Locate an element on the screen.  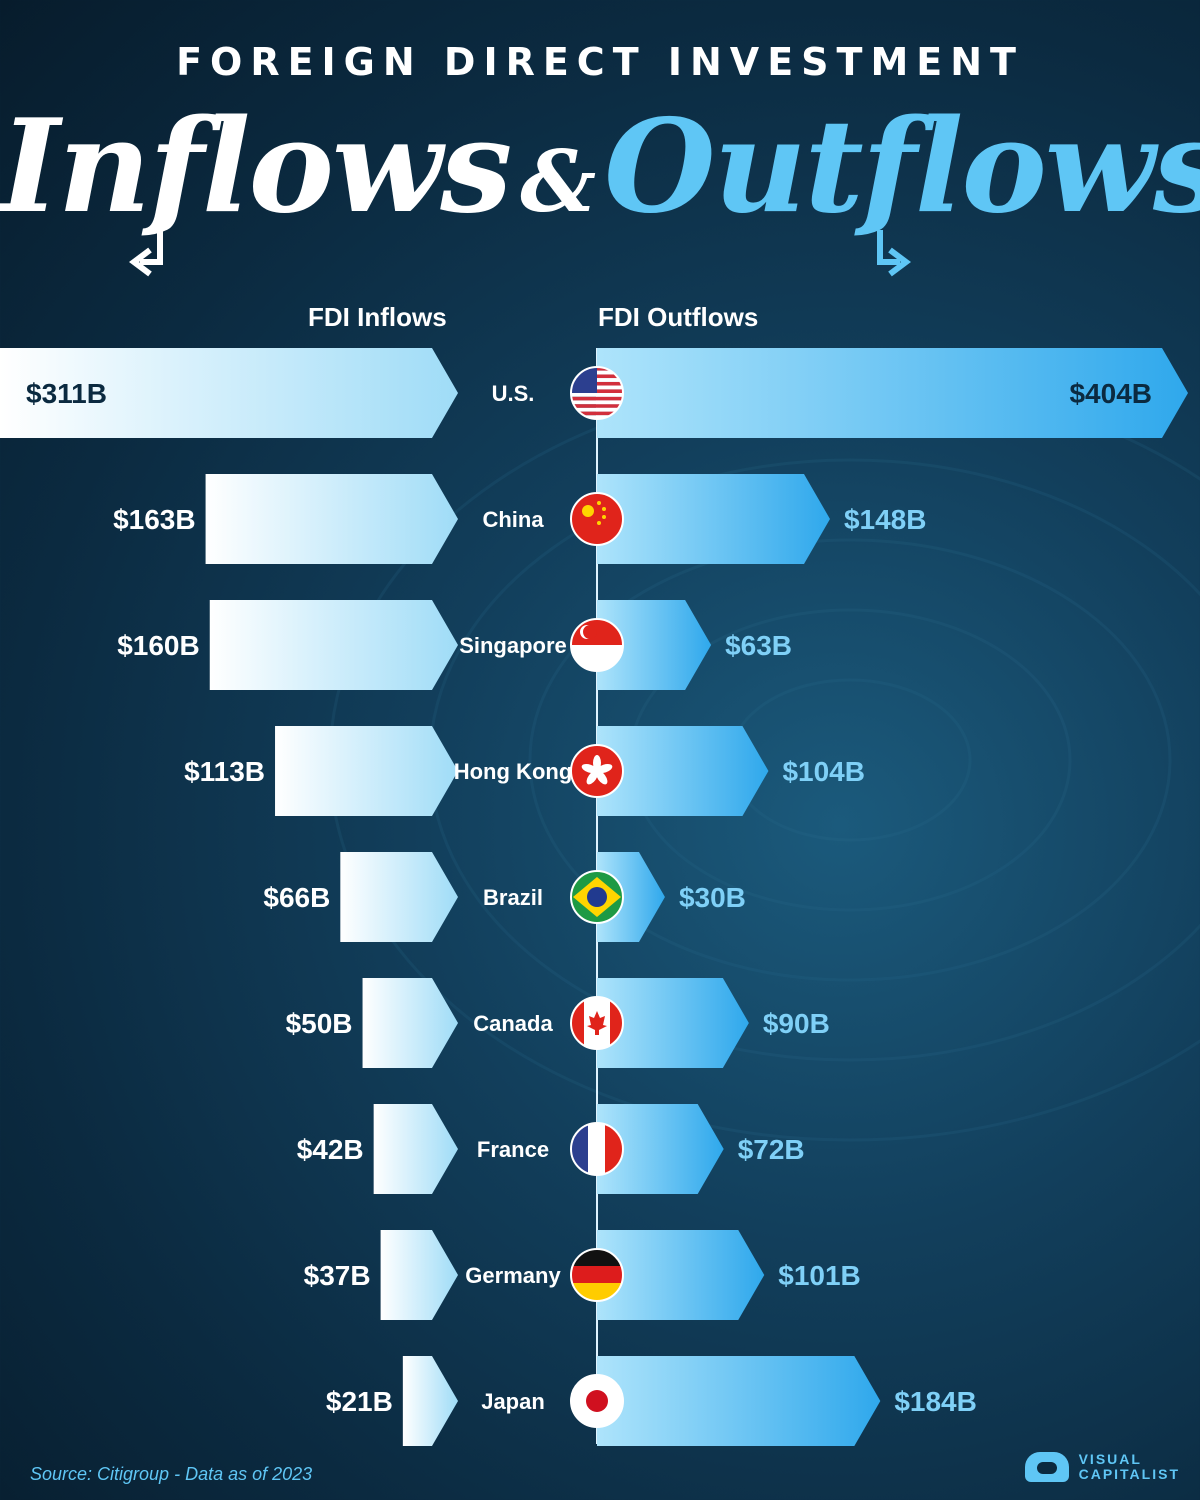
country-label: Hong Kong is located at coordinates (513, 771).